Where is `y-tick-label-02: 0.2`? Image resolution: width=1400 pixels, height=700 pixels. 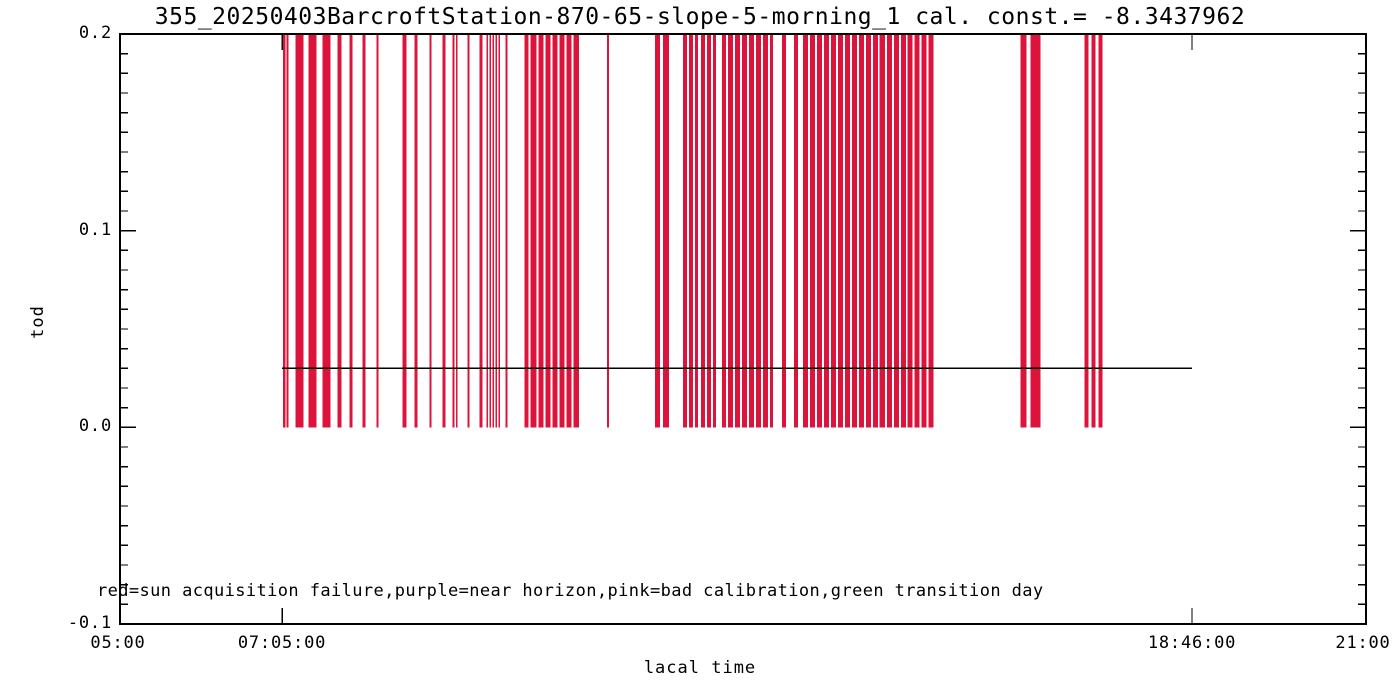 y-tick-label-02: 0.2 is located at coordinates (95, 33).